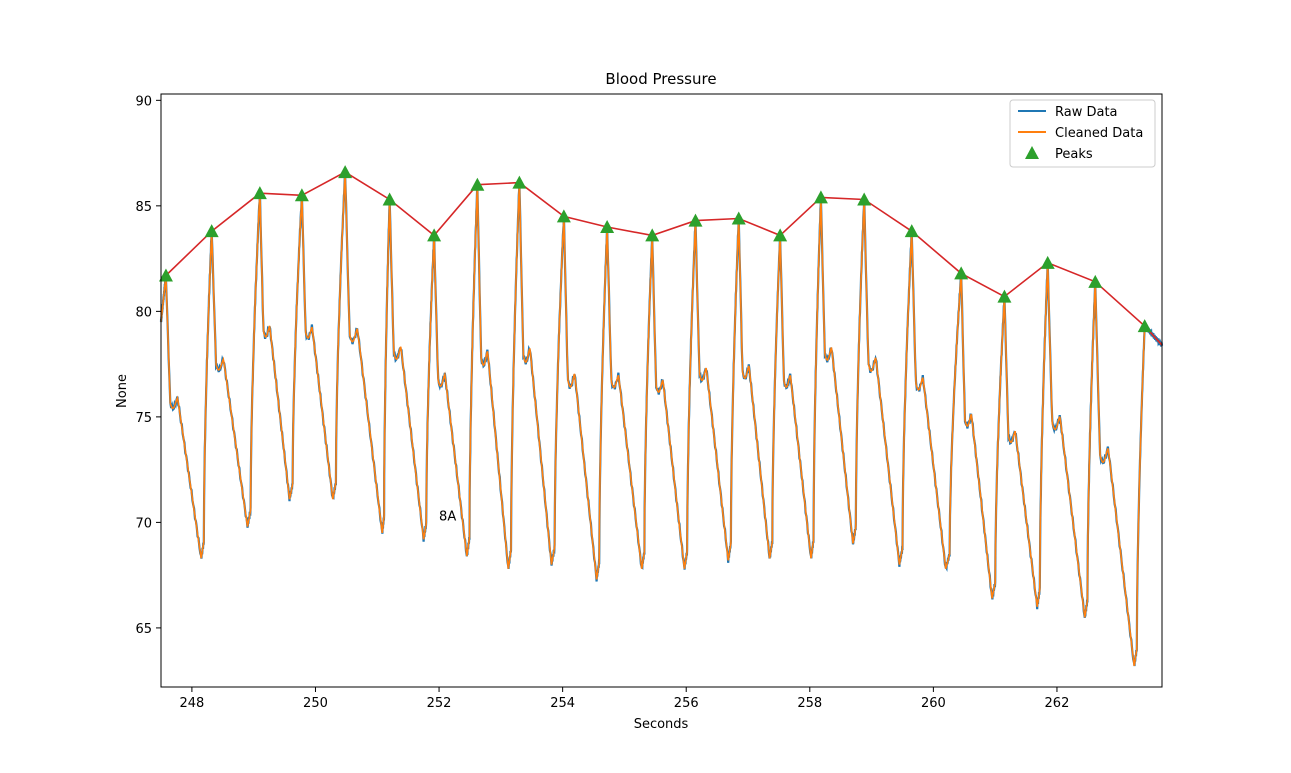  I want to click on x-axis-label: Seconds, so click(661, 724).